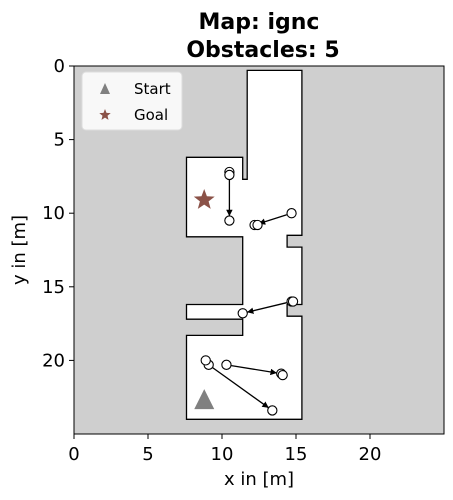  Describe the element at coordinates (204, 199) in the screenshot. I see `goal-marker` at that location.